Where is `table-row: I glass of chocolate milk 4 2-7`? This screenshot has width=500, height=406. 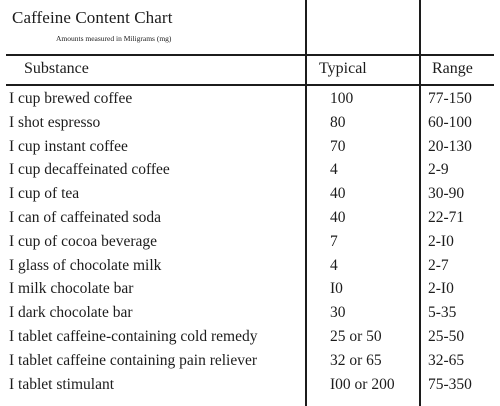
table-row: I glass of chocolate milk 4 2-7 is located at coordinates (250, 267).